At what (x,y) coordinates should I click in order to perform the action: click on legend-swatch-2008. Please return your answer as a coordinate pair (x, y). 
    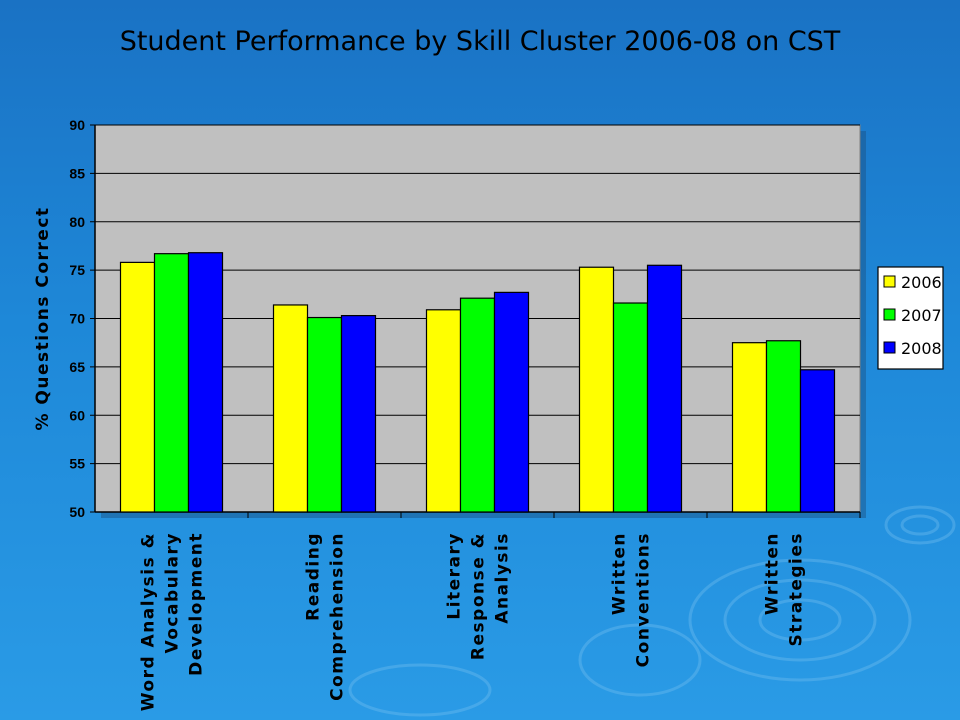
    Looking at the image, I should click on (889, 347).